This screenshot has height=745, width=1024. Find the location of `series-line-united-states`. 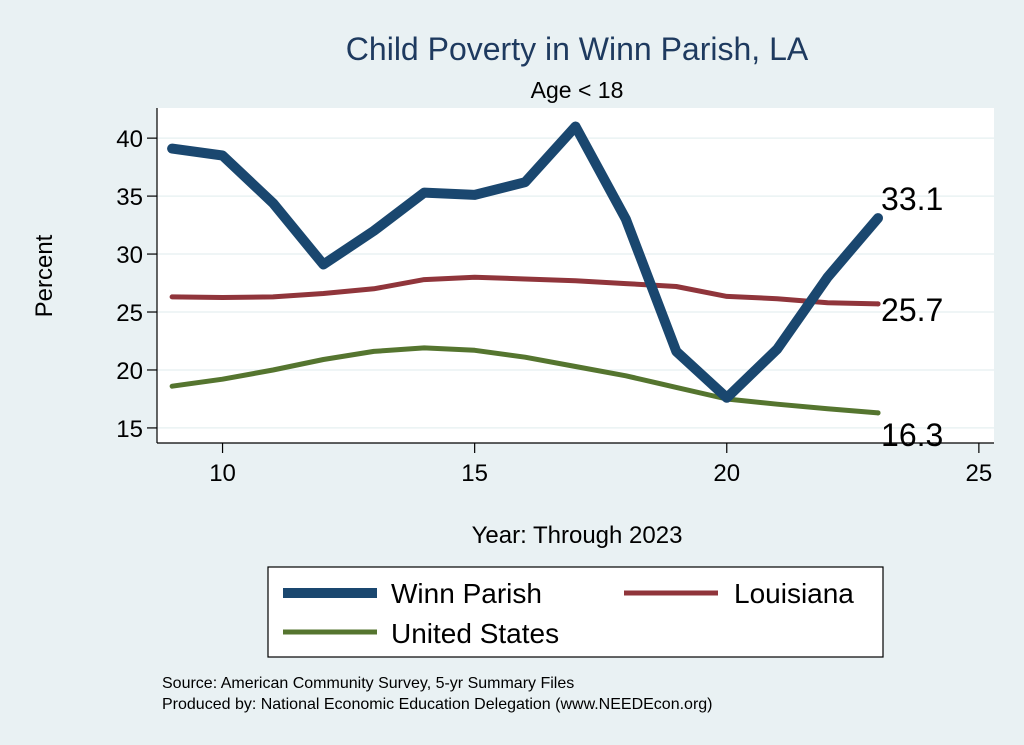

series-line-united-states is located at coordinates (525, 380).